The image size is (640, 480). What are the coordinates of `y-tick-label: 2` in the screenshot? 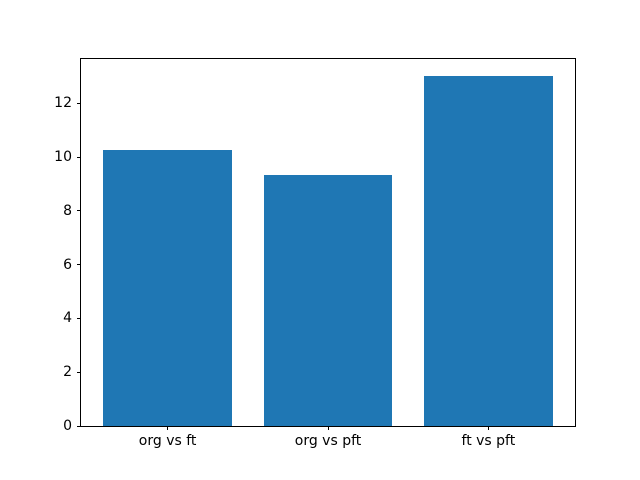 It's located at (67, 372).